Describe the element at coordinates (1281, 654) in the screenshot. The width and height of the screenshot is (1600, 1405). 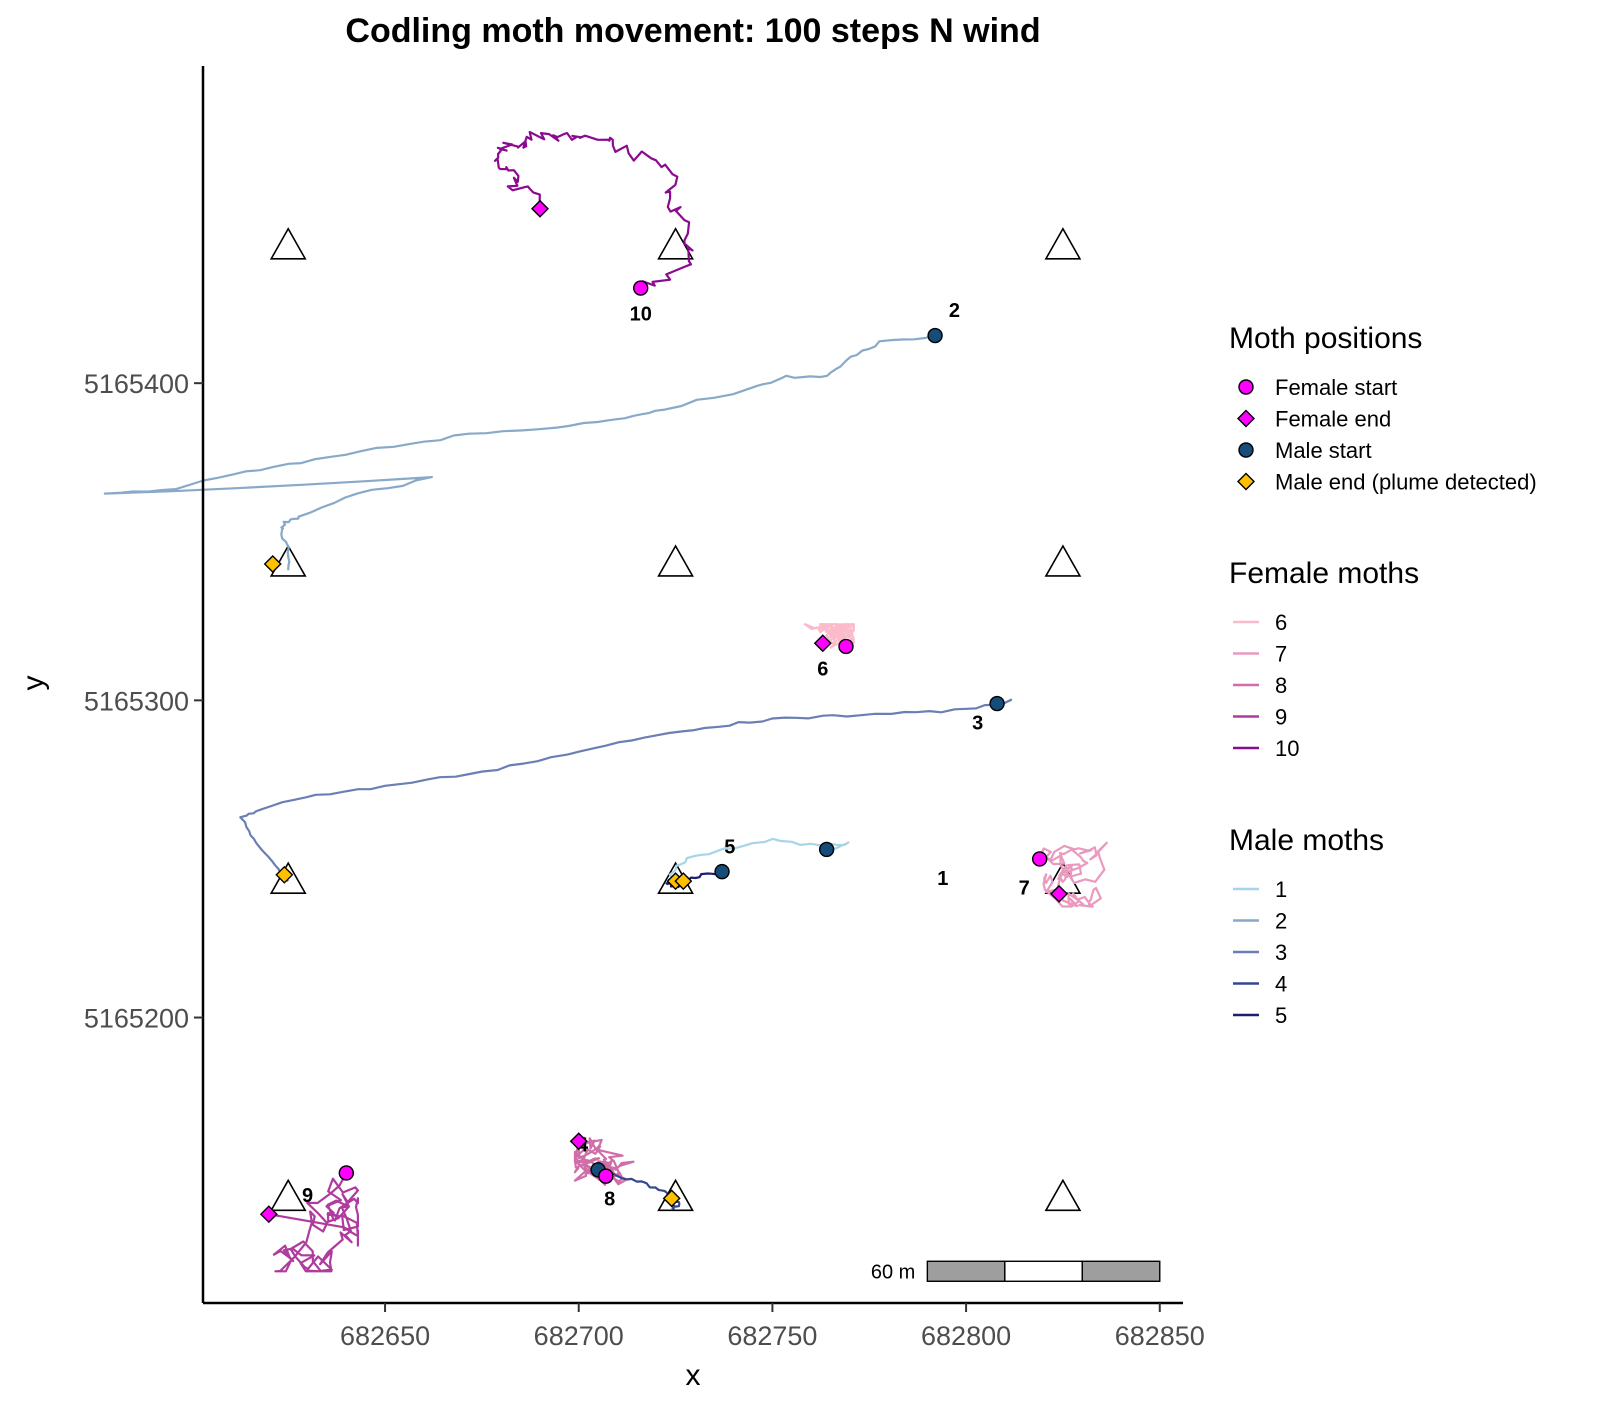
I see `legend-female-label: 7` at that location.